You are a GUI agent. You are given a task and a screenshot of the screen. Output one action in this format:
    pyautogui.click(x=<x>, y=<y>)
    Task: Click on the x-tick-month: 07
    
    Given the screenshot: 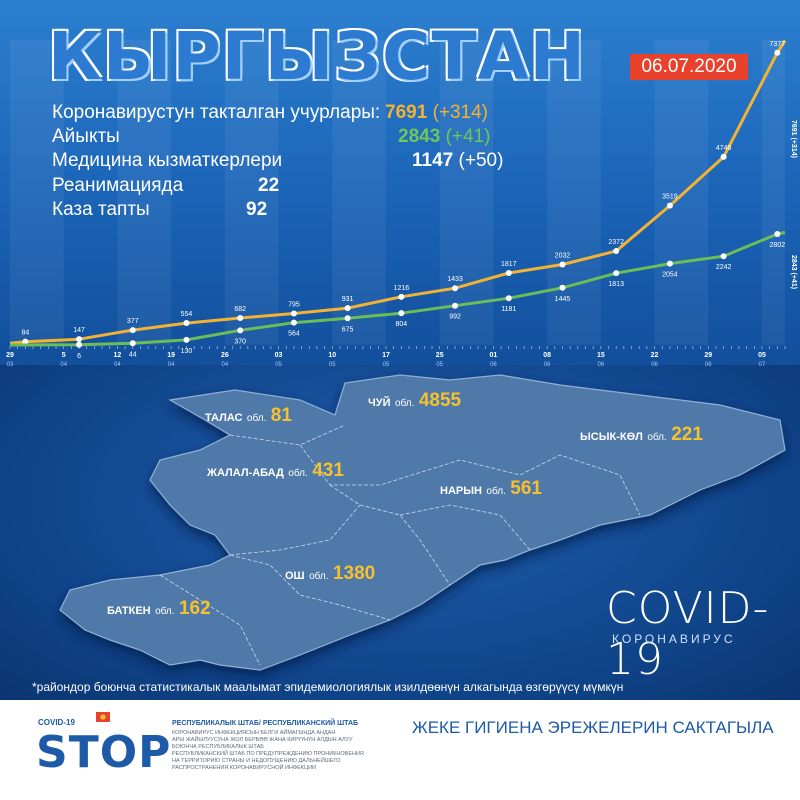 What is the action you would take?
    pyautogui.click(x=762, y=365)
    